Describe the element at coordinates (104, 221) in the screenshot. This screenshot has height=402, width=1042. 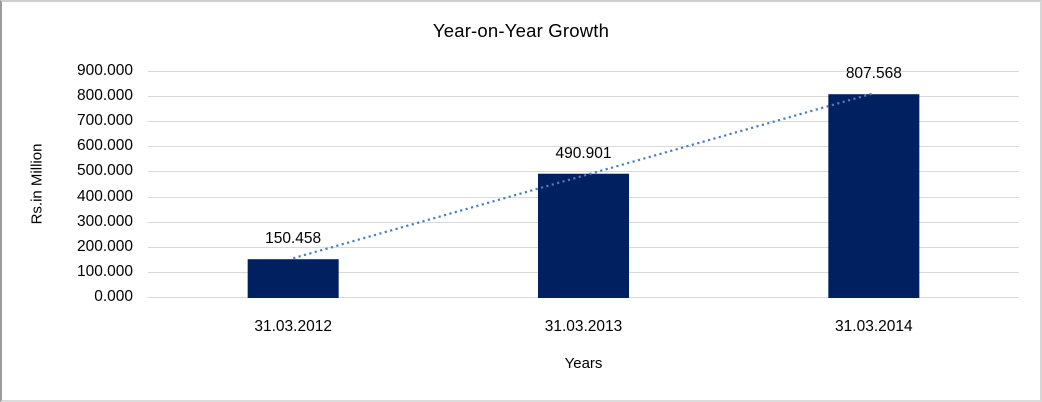
I see `y-tick-label: 300.000` at that location.